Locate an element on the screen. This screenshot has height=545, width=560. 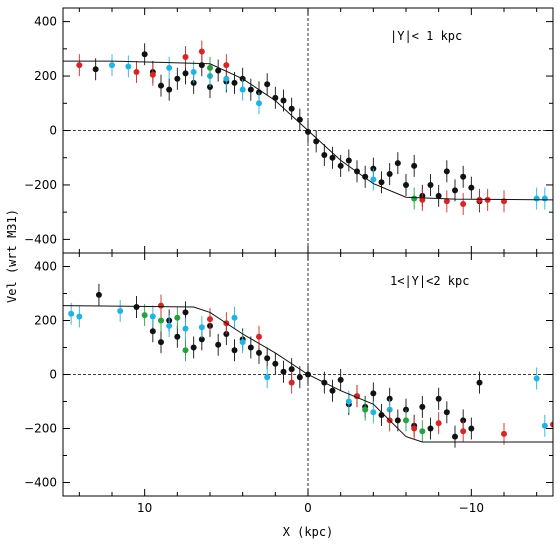
y-axis-title: Vel (wrt M31) is located at coordinates (12, 256).